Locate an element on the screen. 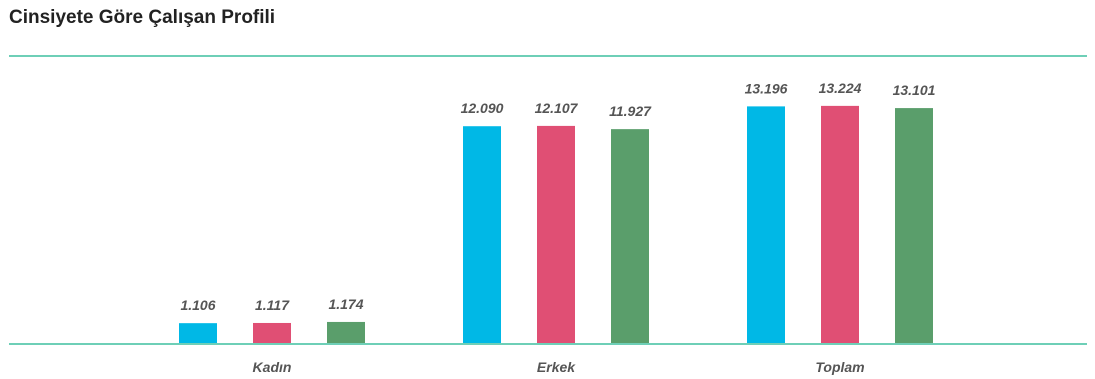 This screenshot has width=1095, height=379. chart-title: Cinsiyete Göre Çalışan Profili is located at coordinates (142, 17).